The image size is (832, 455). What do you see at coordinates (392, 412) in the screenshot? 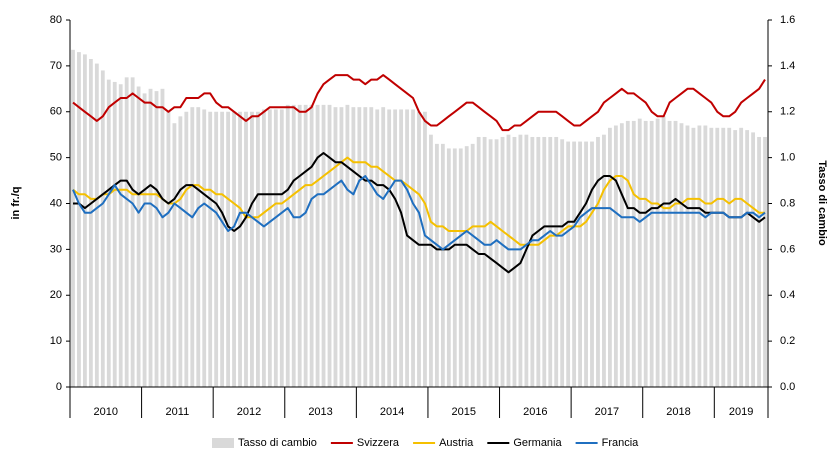
I see `x-tick-label: 2014` at bounding box center [392, 412].